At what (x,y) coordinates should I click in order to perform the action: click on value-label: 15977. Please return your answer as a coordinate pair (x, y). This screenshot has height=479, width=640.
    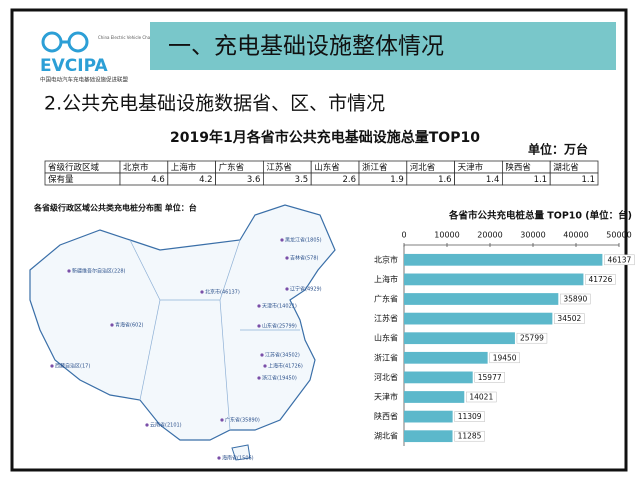
    Looking at the image, I should click on (490, 377).